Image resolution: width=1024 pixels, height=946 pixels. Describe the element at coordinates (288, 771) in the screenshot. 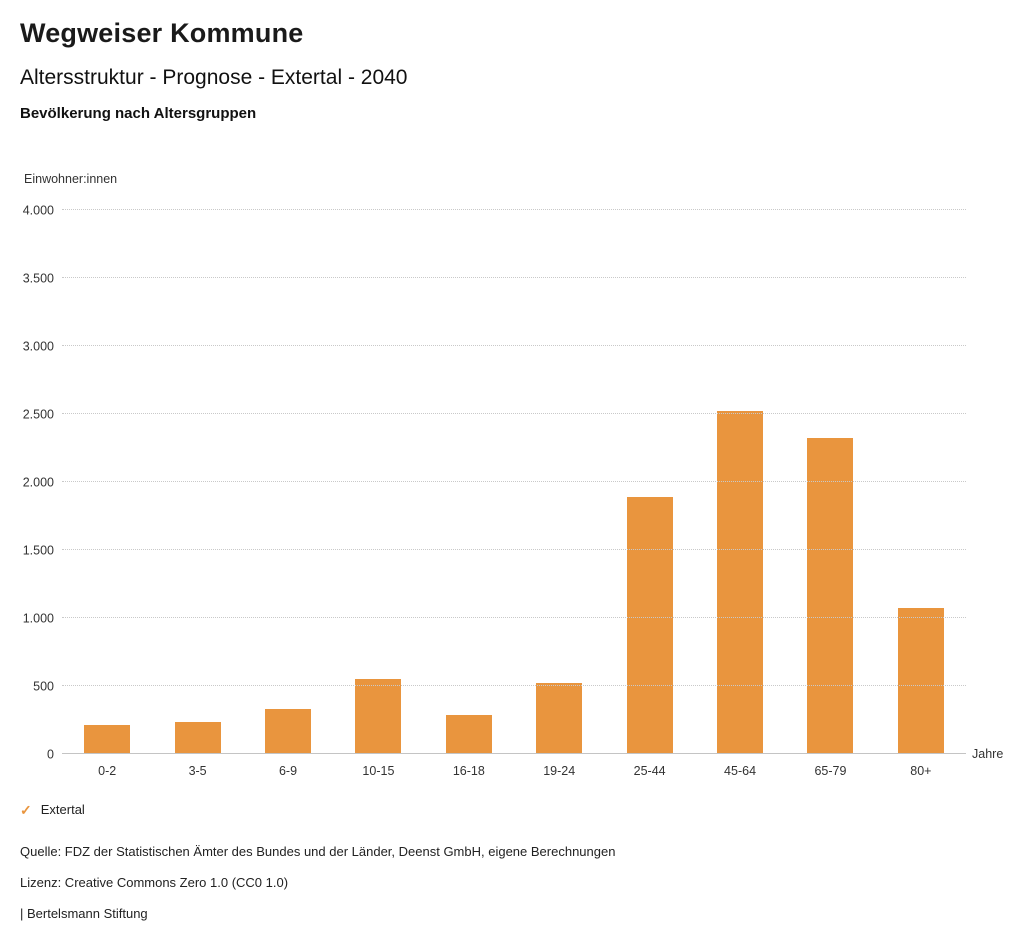

I see `x-tick-label: 6-9` at that location.